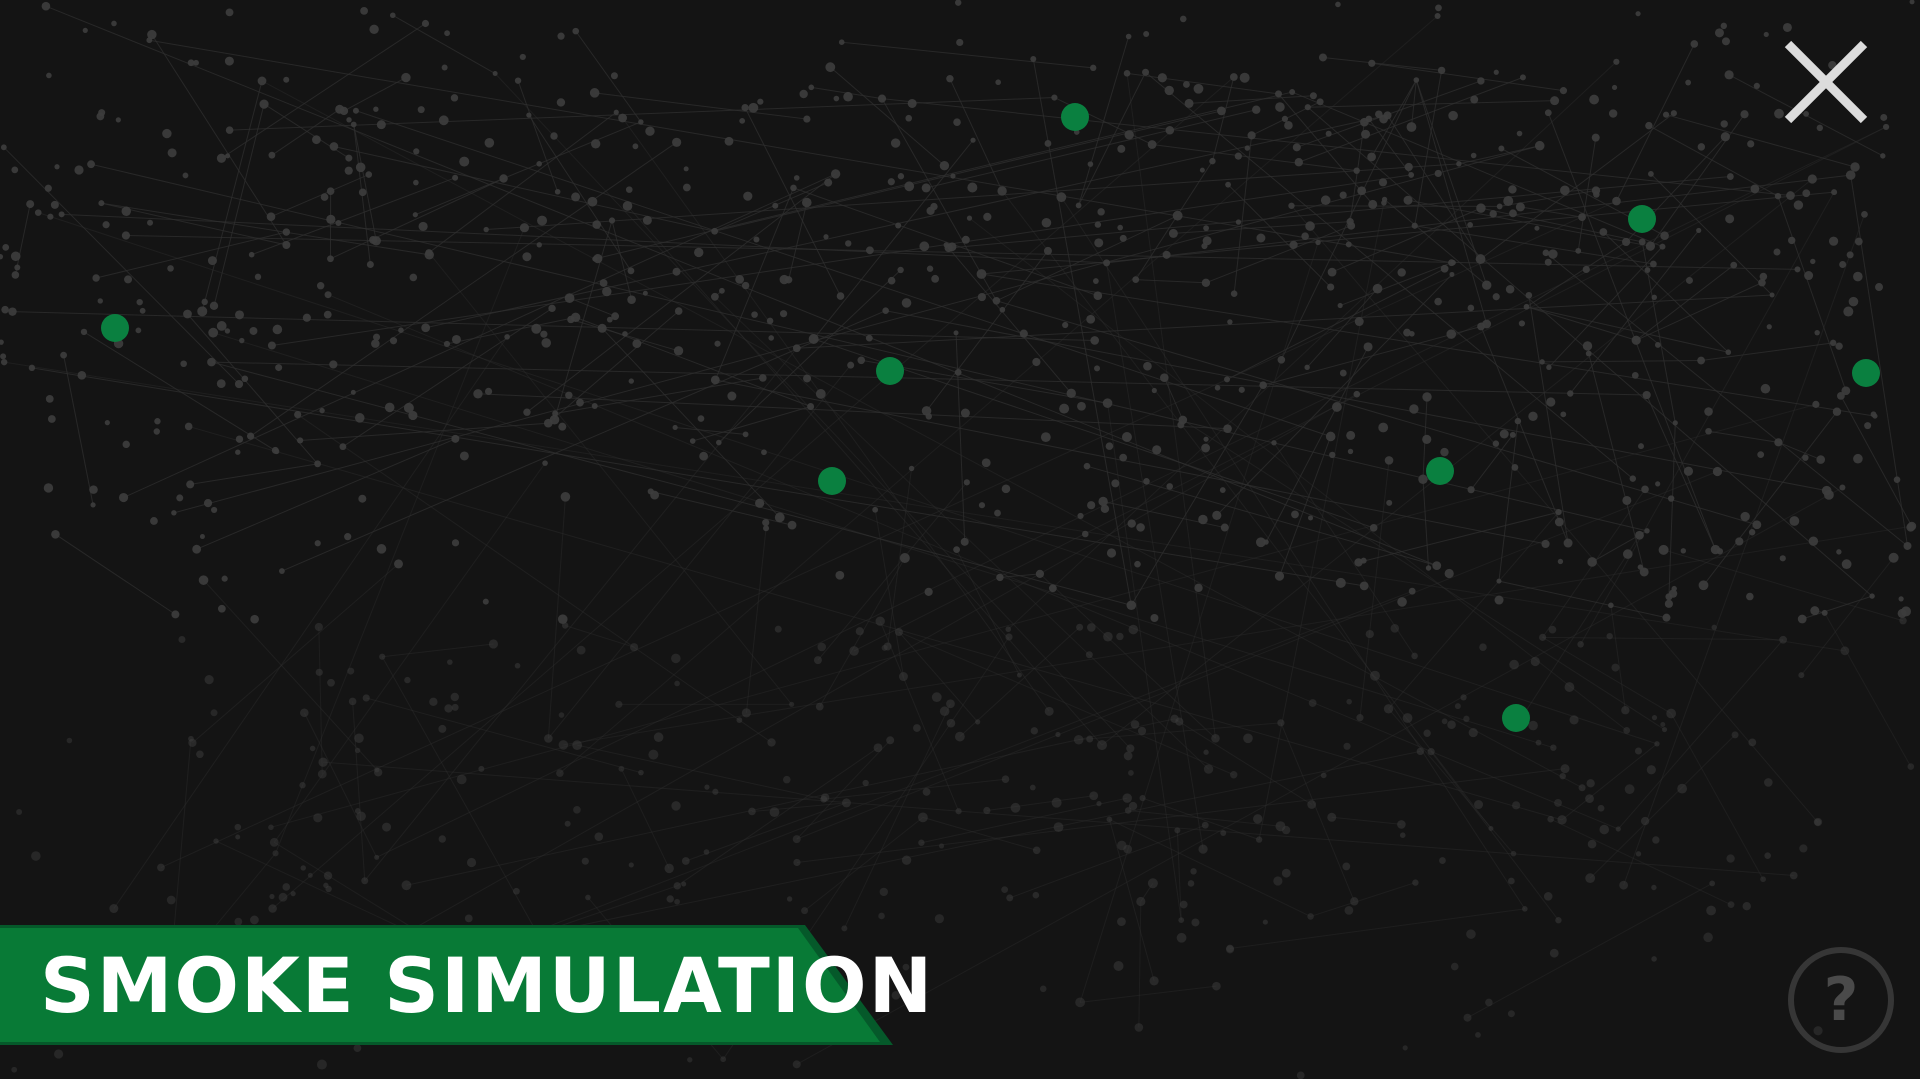 The width and height of the screenshot is (1920, 1079). What do you see at coordinates (1826, 82) in the screenshot?
I see `close-button` at bounding box center [1826, 82].